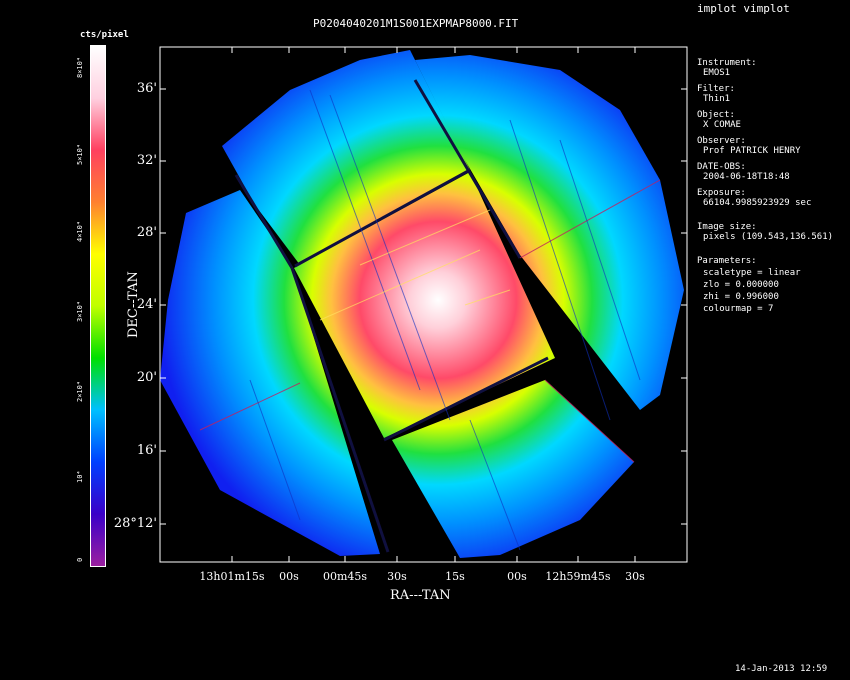 The image size is (850, 680). What do you see at coordinates (717, 73) in the screenshot?
I see `instrument-value: EMOS1` at bounding box center [717, 73].